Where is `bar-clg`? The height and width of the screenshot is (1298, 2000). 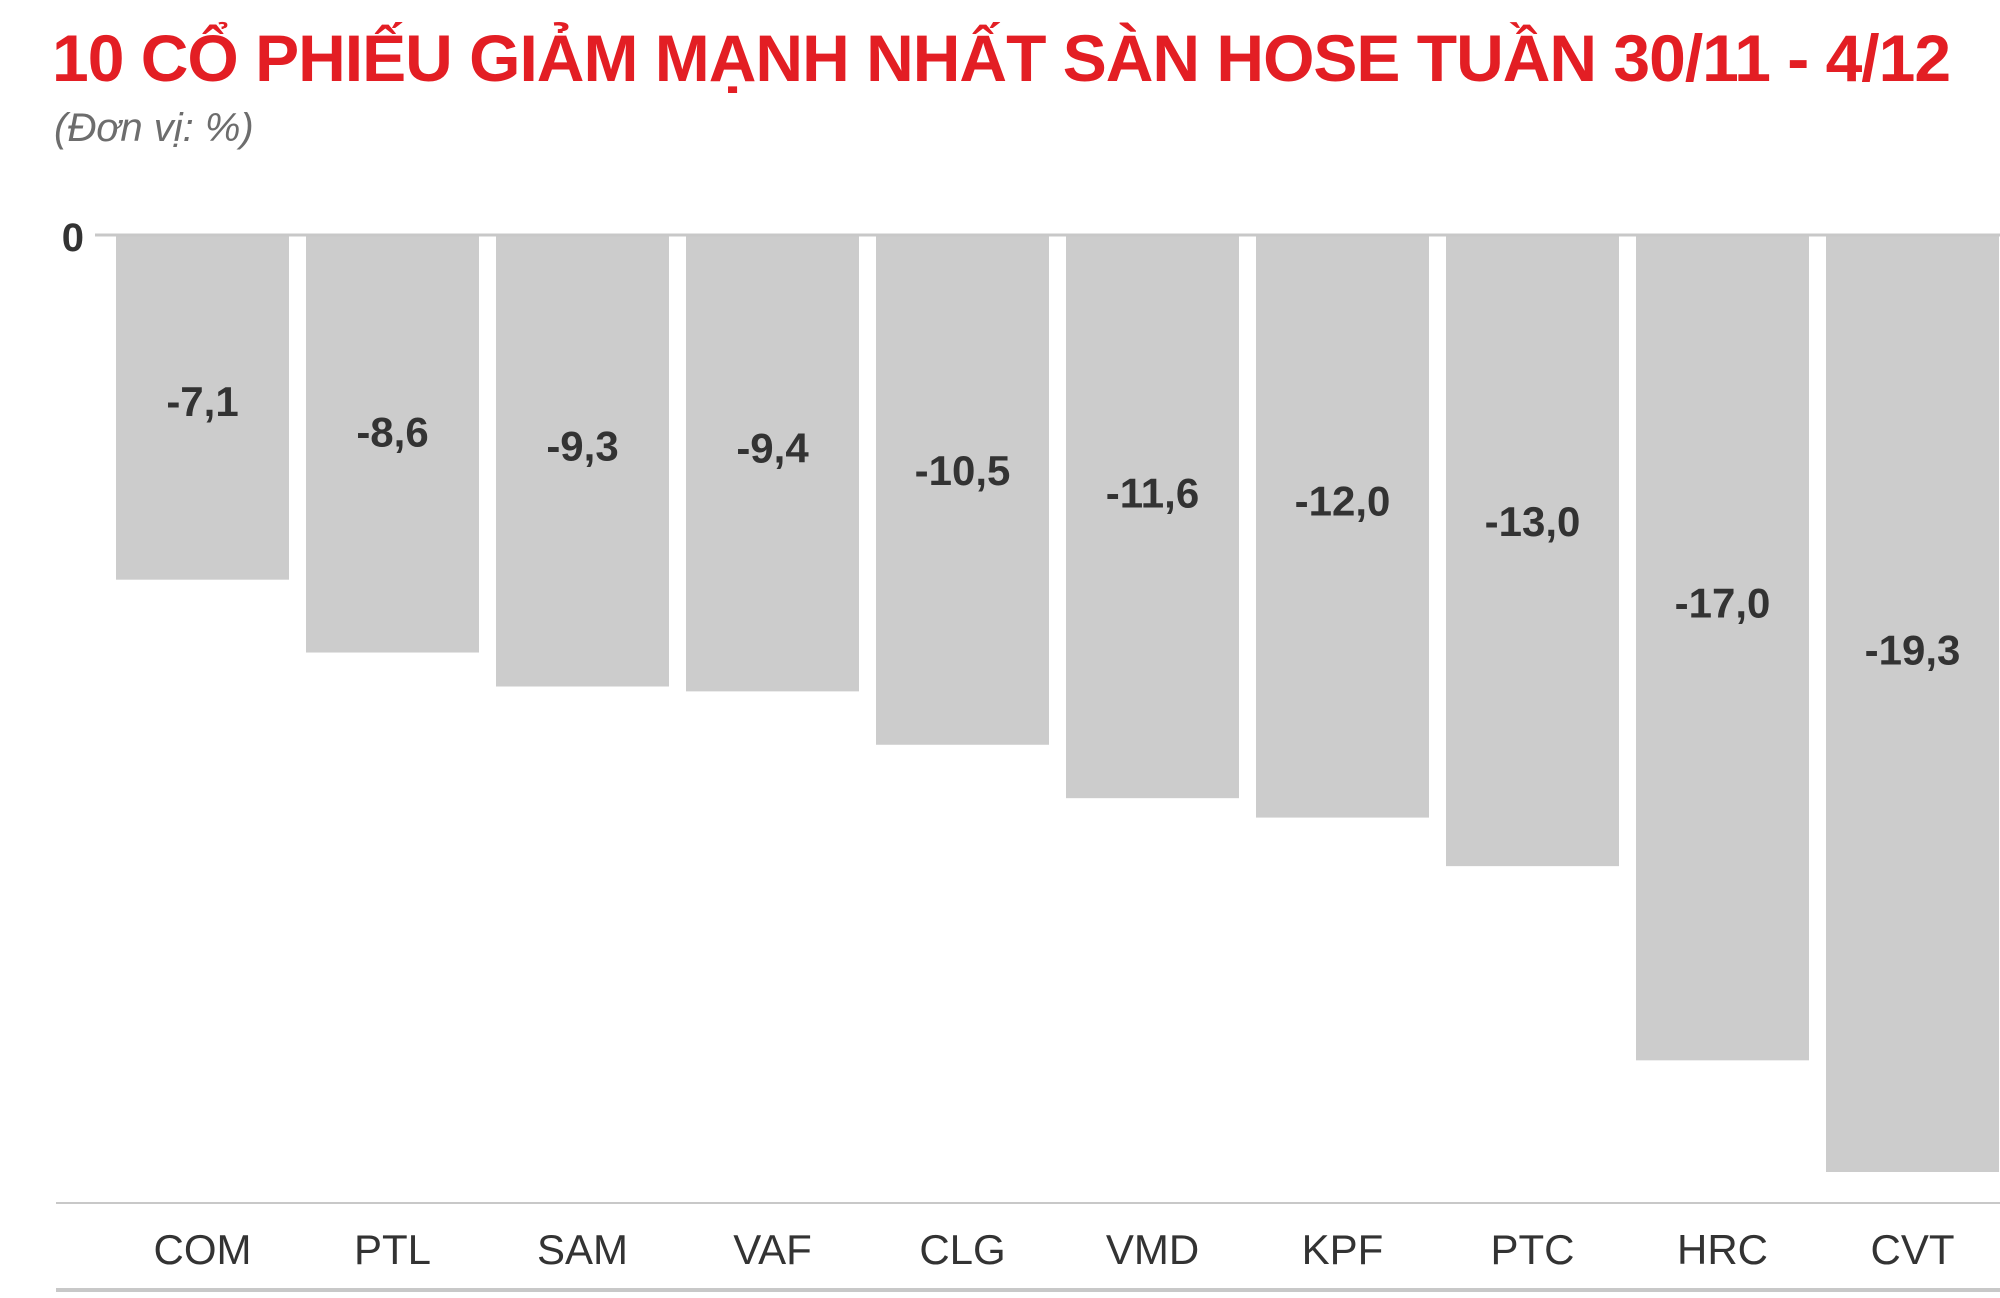 bar-clg is located at coordinates (962, 490).